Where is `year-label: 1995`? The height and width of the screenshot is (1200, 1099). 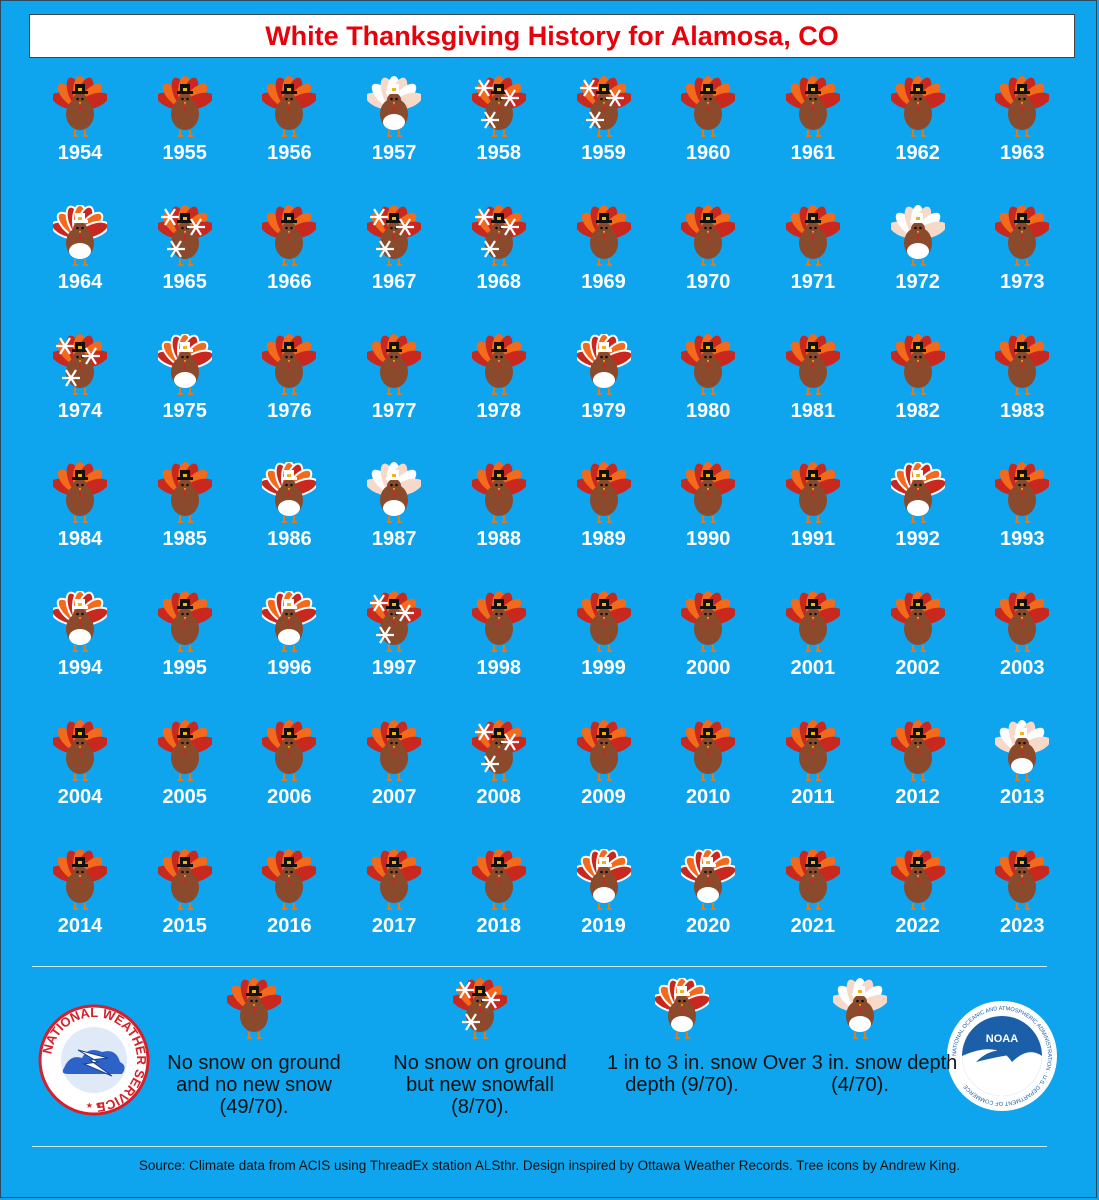 year-label: 1995 is located at coordinates (184, 668).